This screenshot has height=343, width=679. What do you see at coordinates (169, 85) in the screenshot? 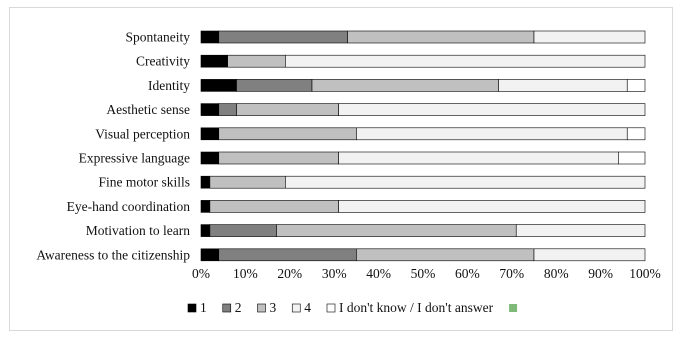
I see `category-label: Identity` at bounding box center [169, 85].